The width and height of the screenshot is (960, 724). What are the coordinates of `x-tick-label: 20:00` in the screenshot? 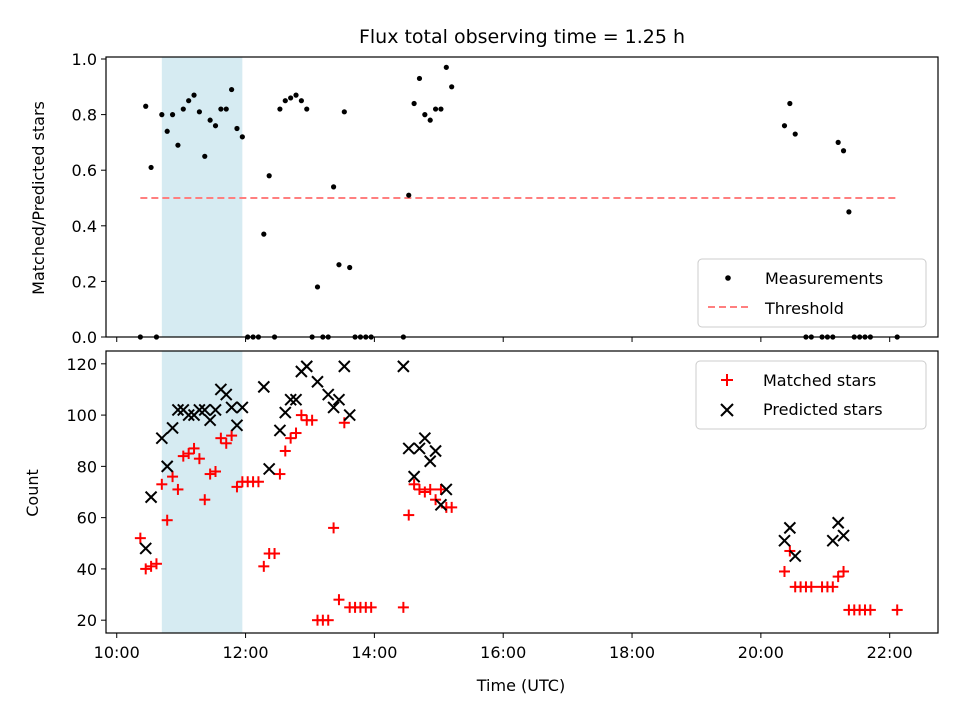 It's located at (761, 652).